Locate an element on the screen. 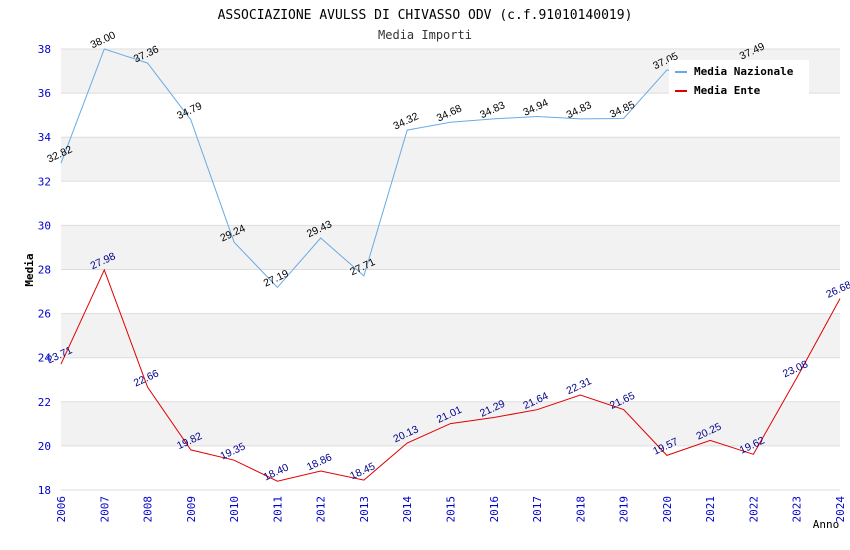 This screenshot has height=550, width=850. legend-box is located at coordinates (739, 78).